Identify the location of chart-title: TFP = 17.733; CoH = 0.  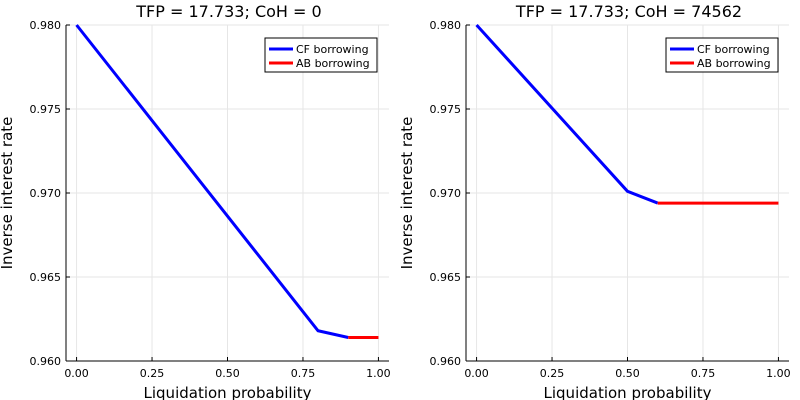
(228, 11).